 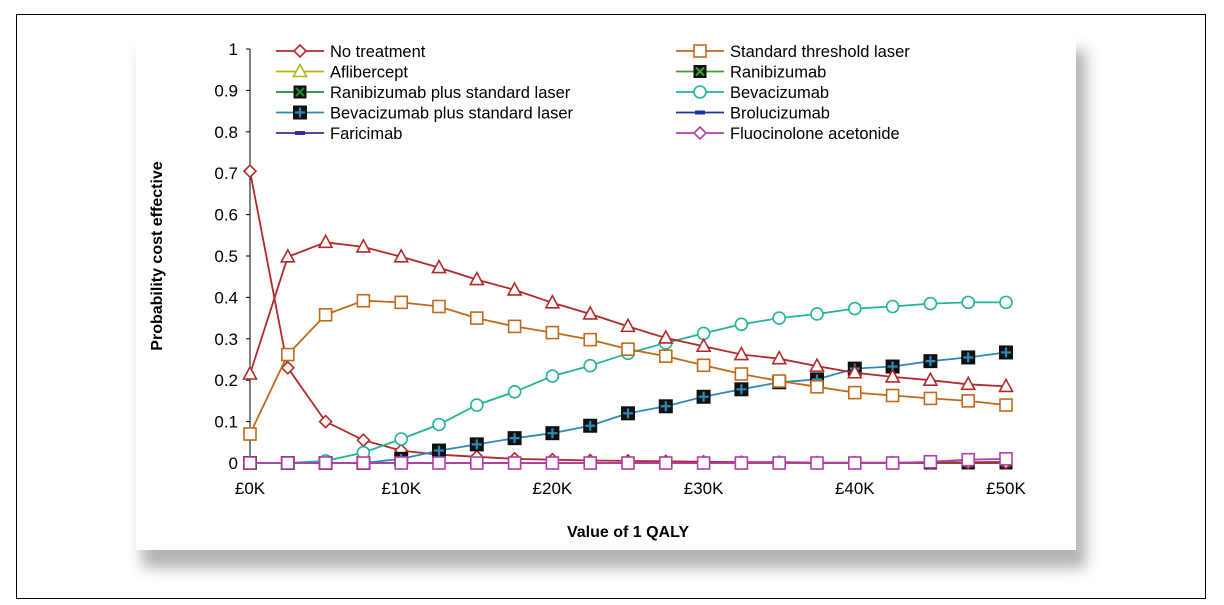 What do you see at coordinates (401, 488) in the screenshot?
I see `x-tick-label: £10K` at bounding box center [401, 488].